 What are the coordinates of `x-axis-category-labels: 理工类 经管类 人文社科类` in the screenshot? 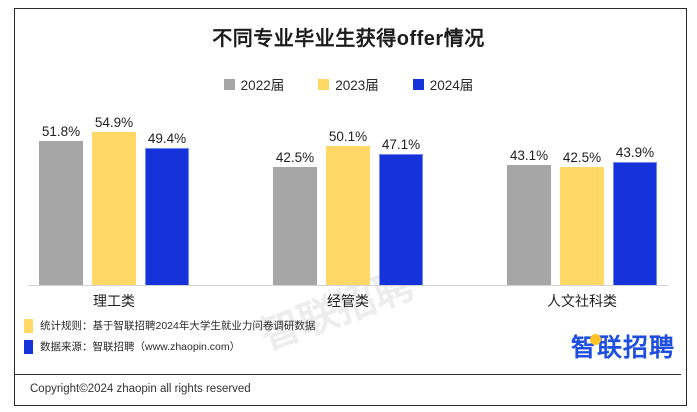 It's located at (348, 301).